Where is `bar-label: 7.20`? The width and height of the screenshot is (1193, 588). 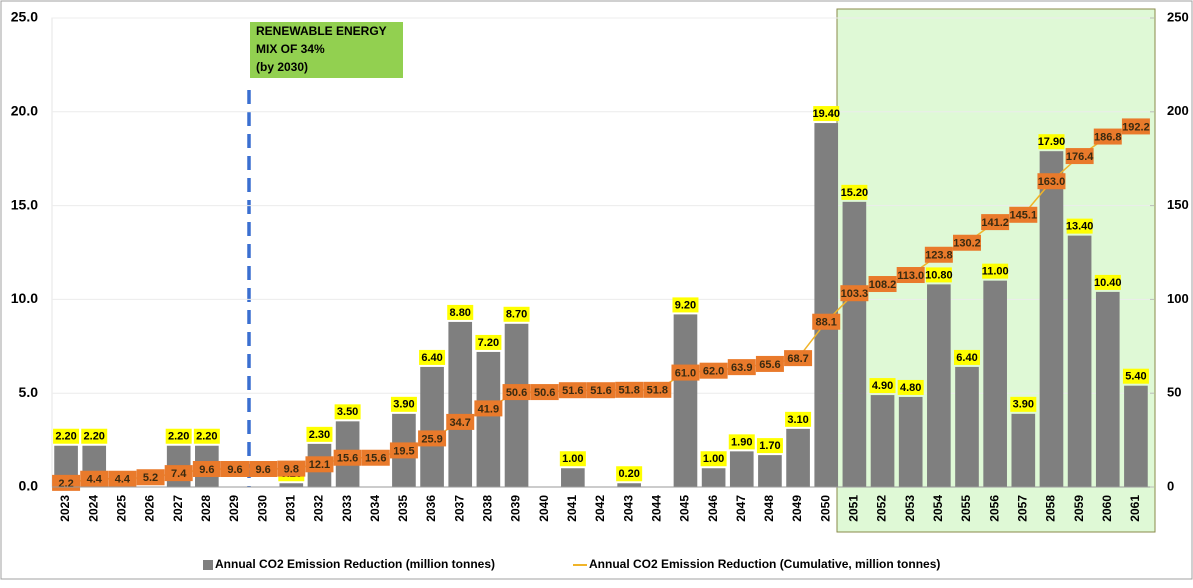 bar-label: 7.20 is located at coordinates (488, 343).